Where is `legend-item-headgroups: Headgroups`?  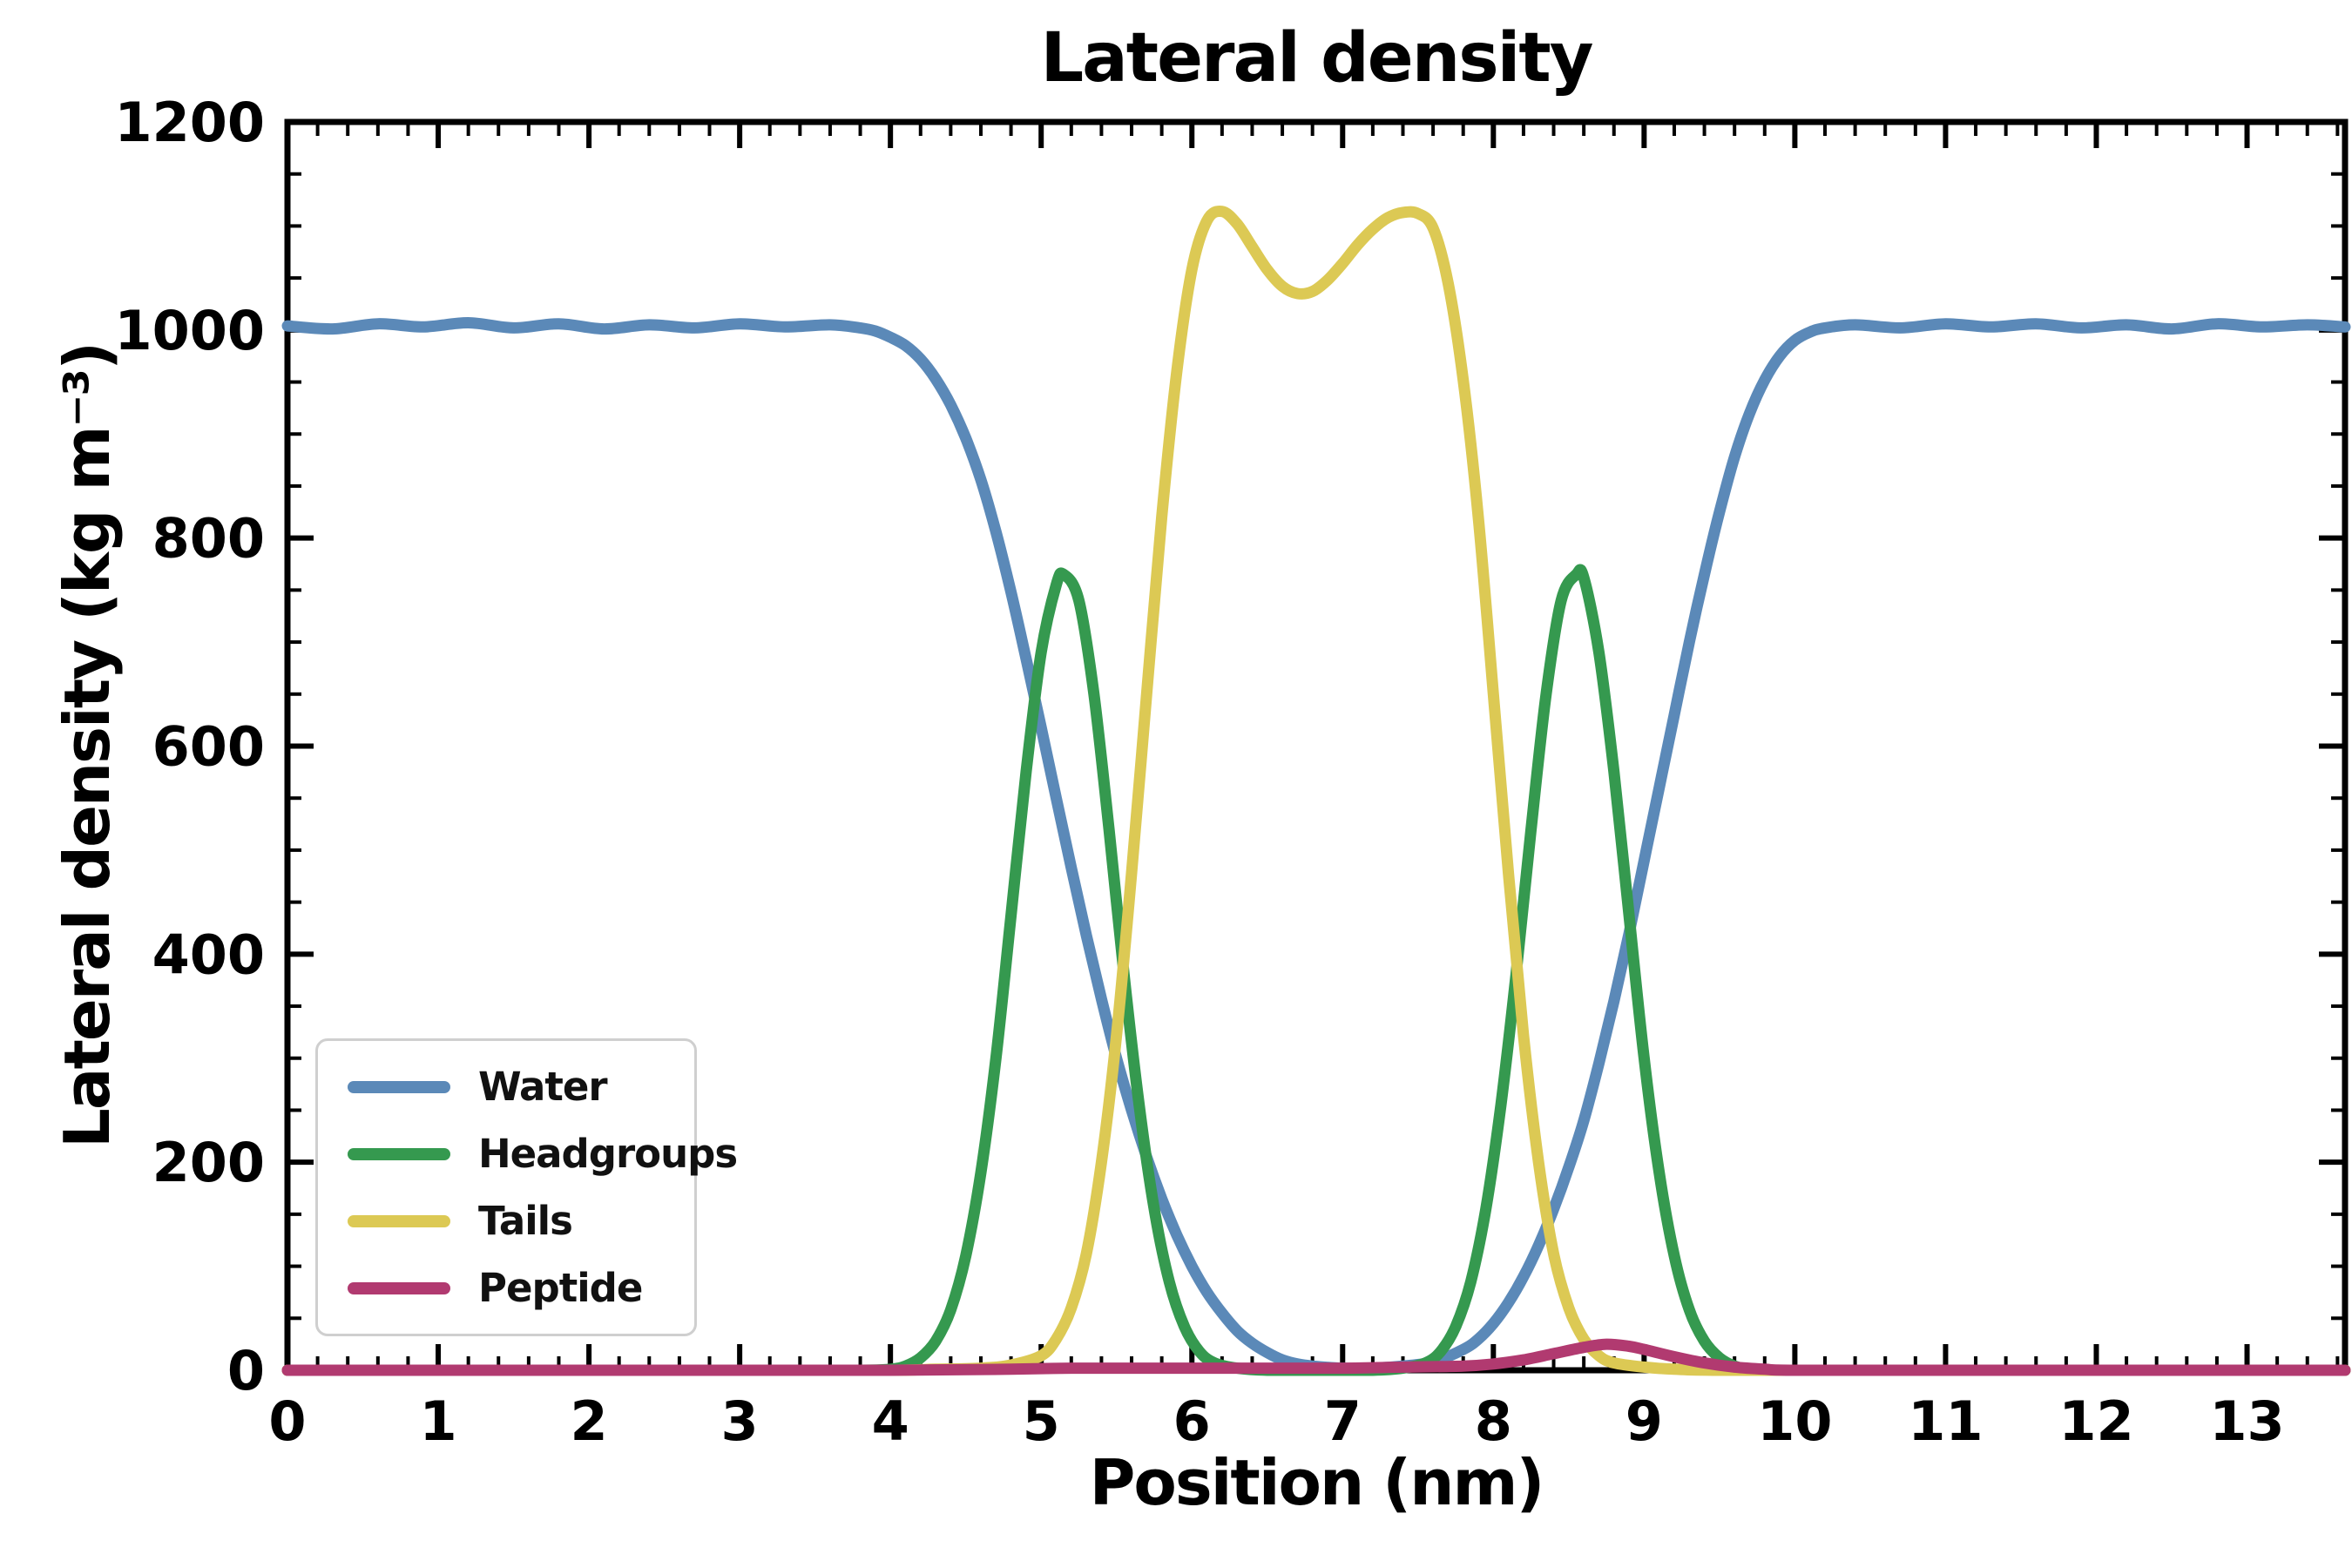
legend-item-headgroups: Headgroups is located at coordinates (543, 1154).